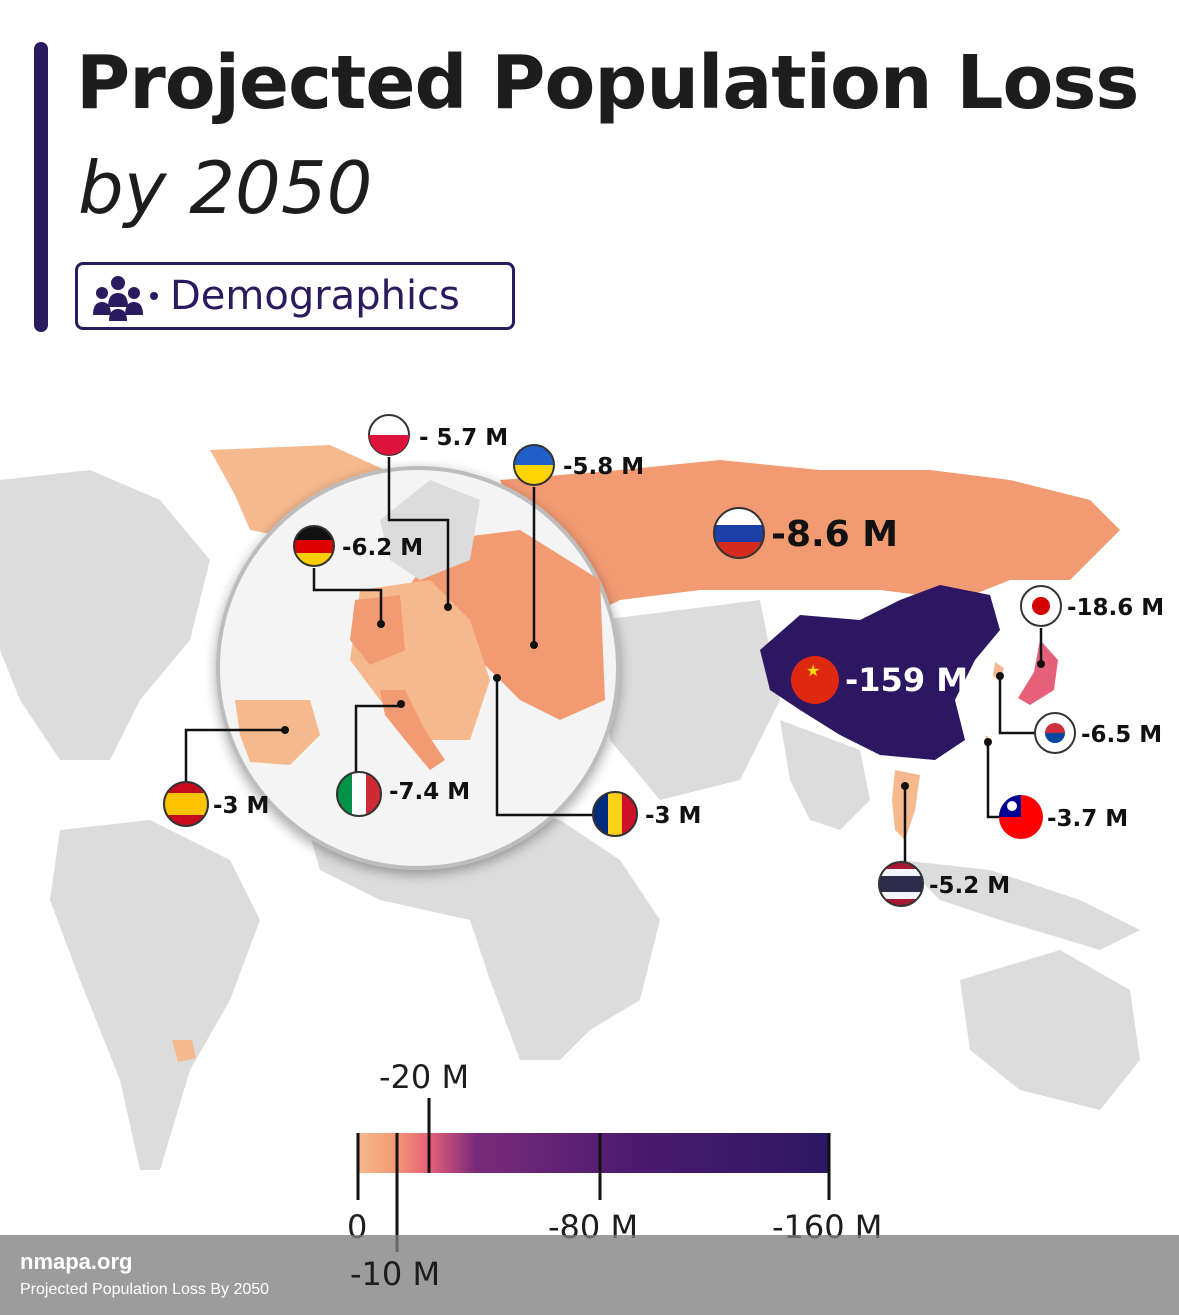  I want to click on germany-flag-icon, so click(314, 546).